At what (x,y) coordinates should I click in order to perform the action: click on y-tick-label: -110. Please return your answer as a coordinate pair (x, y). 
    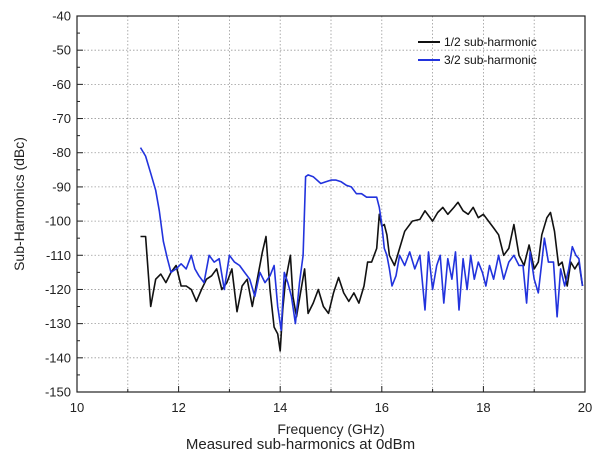
    Looking at the image, I should click on (58, 255).